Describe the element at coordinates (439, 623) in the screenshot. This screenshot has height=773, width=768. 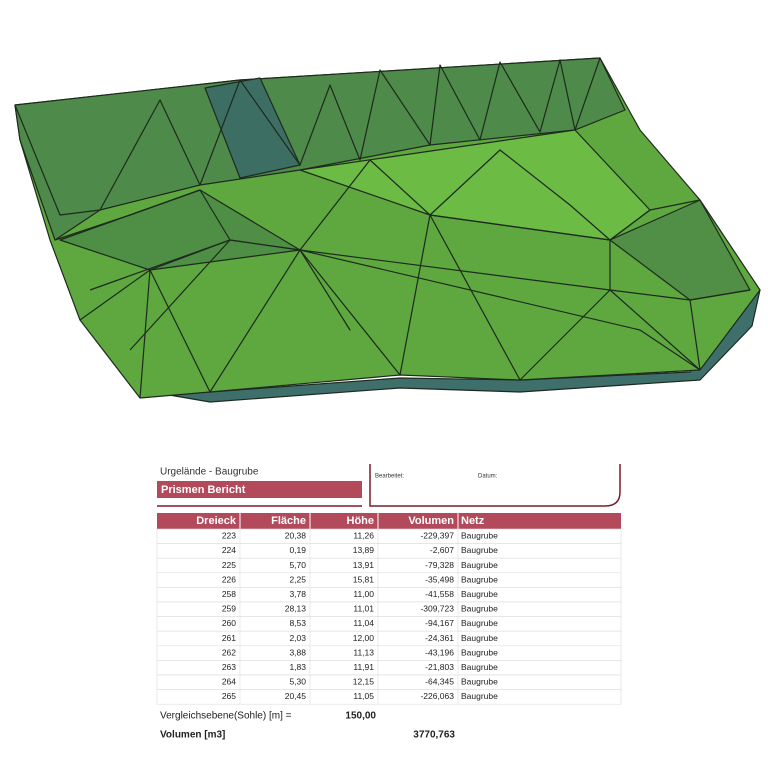
I see `table-cell: -94,167` at that location.